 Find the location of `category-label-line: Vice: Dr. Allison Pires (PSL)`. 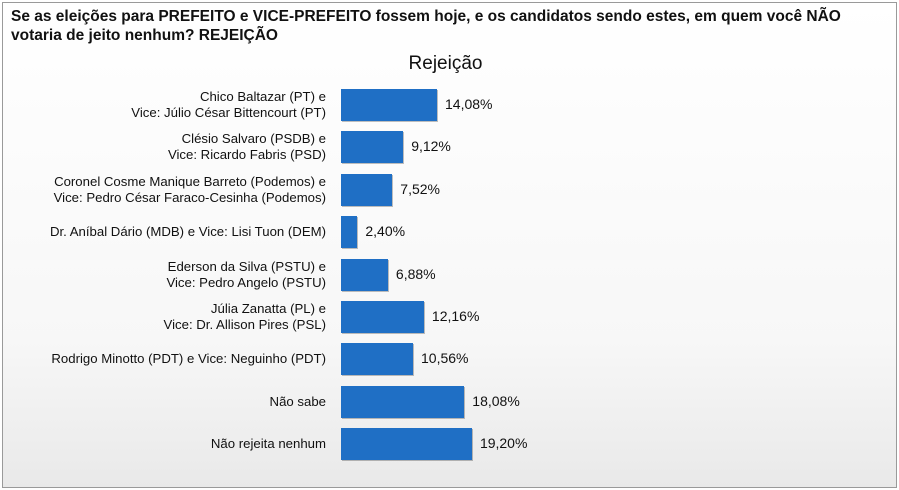

category-label-line: Vice: Dr. Allison Pires (PSL) is located at coordinates (244, 324).